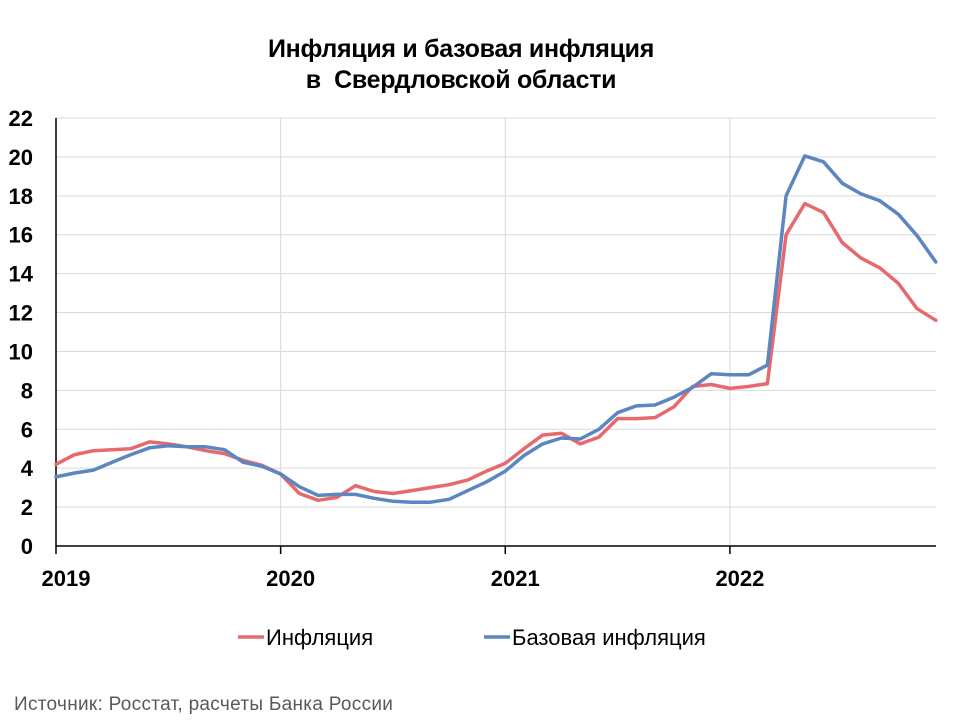 The height and width of the screenshot is (720, 960). Describe the element at coordinates (27, 546) in the screenshot. I see `y-tick-label: 0` at that location.